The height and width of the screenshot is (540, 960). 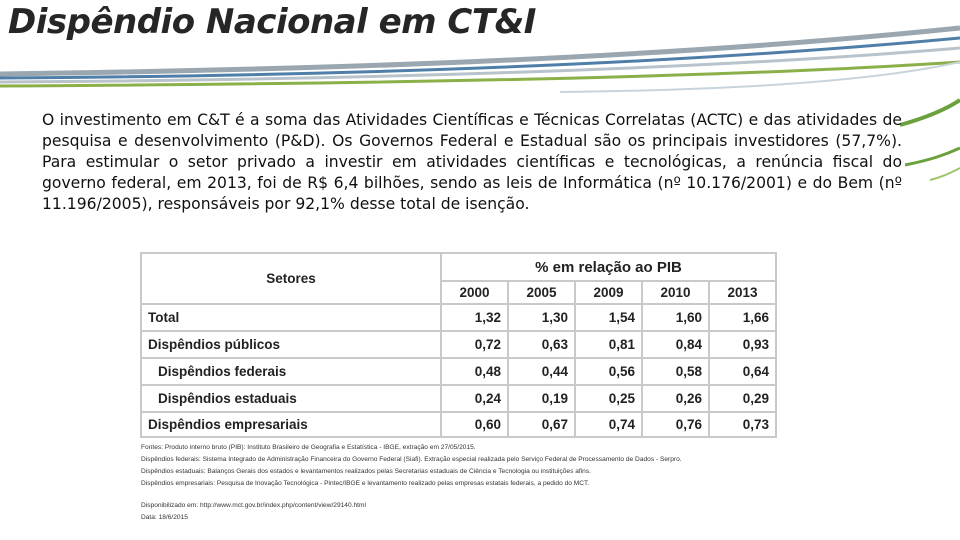 I want to click on cell: 1,66, so click(x=742, y=317).